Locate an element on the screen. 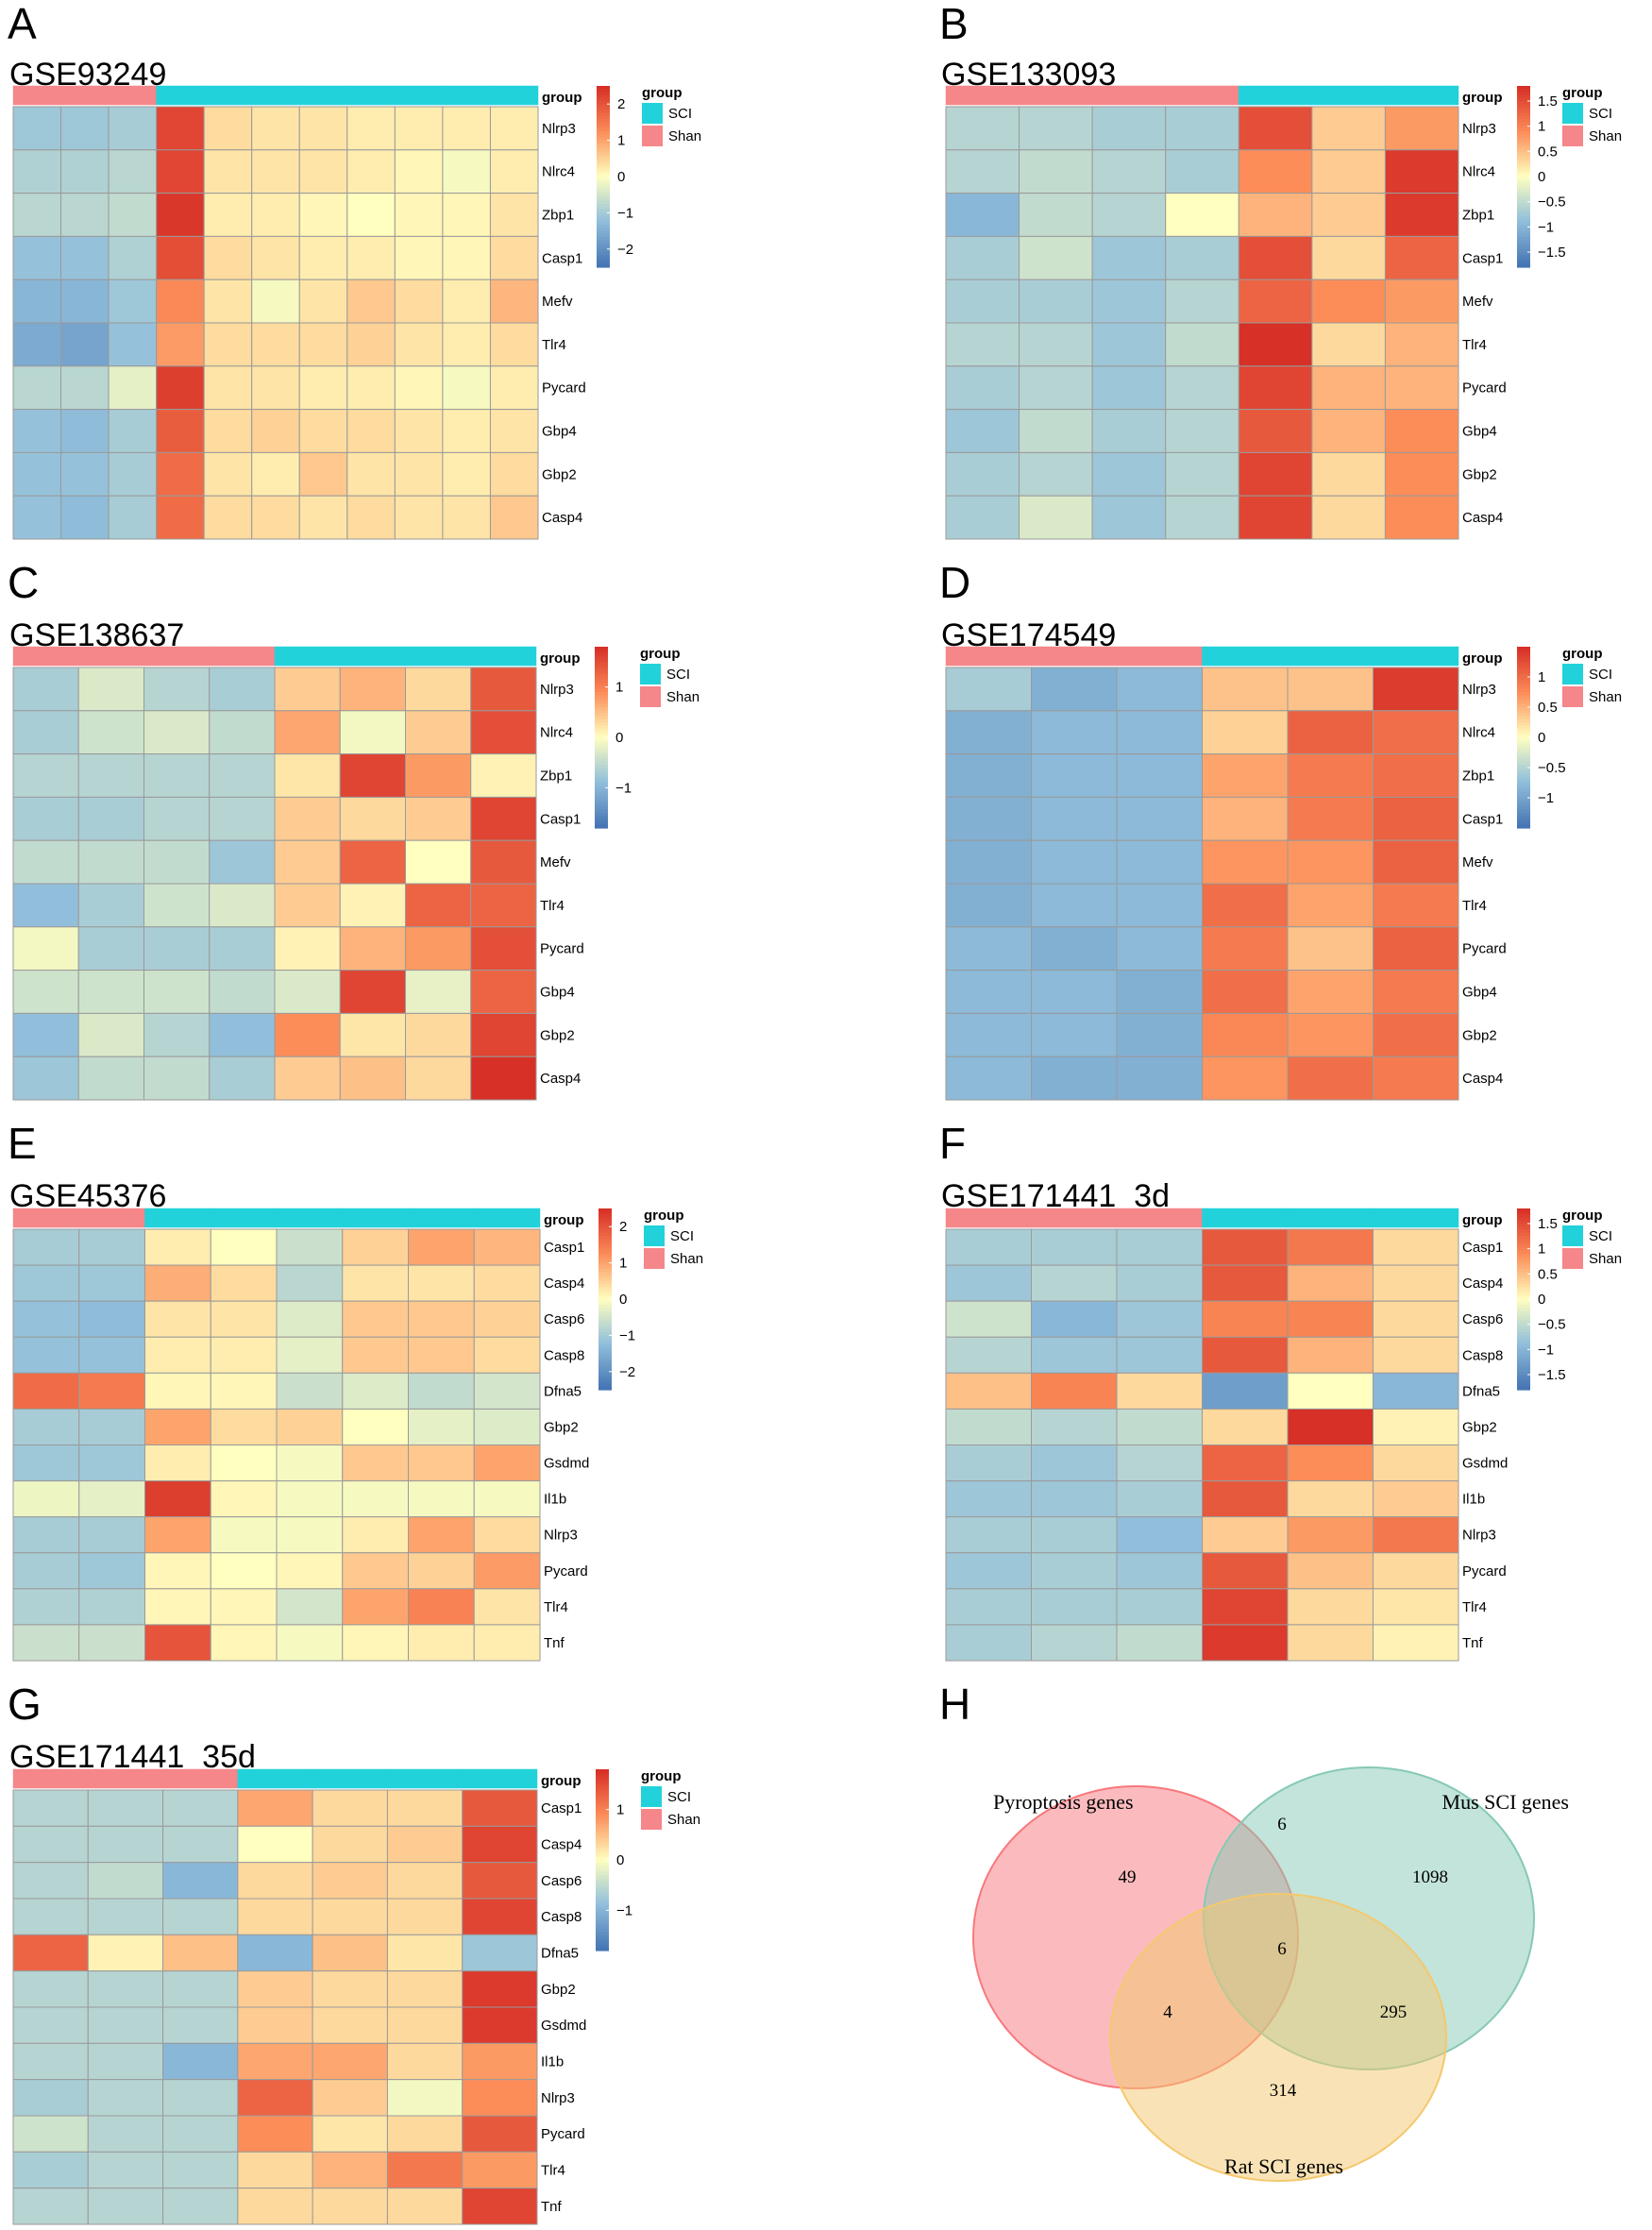 The height and width of the screenshot is (2230, 1652). panel-label-e: E is located at coordinates (22, 1143).